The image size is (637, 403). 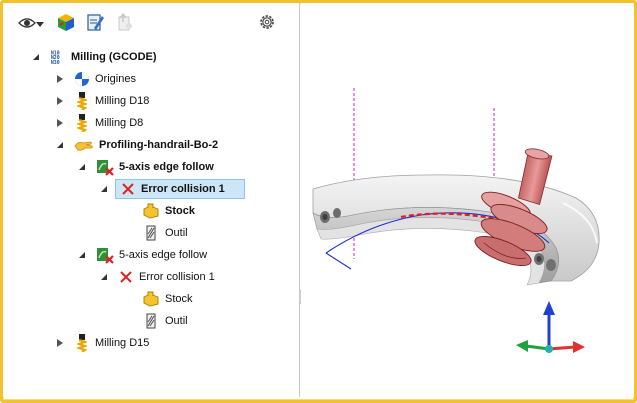 I want to click on tree-item-milling-d8: Milling D8, so click(x=98, y=123).